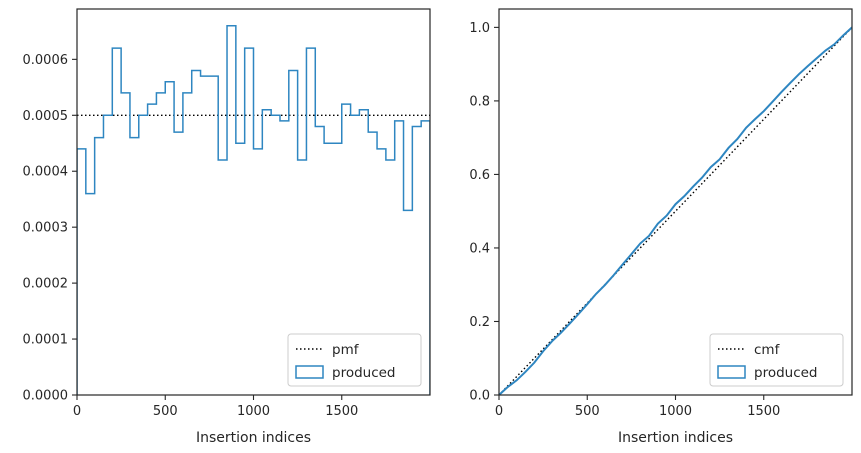  What do you see at coordinates (46, 60) in the screenshot?
I see `y-tick-label: 0.0006` at bounding box center [46, 60].